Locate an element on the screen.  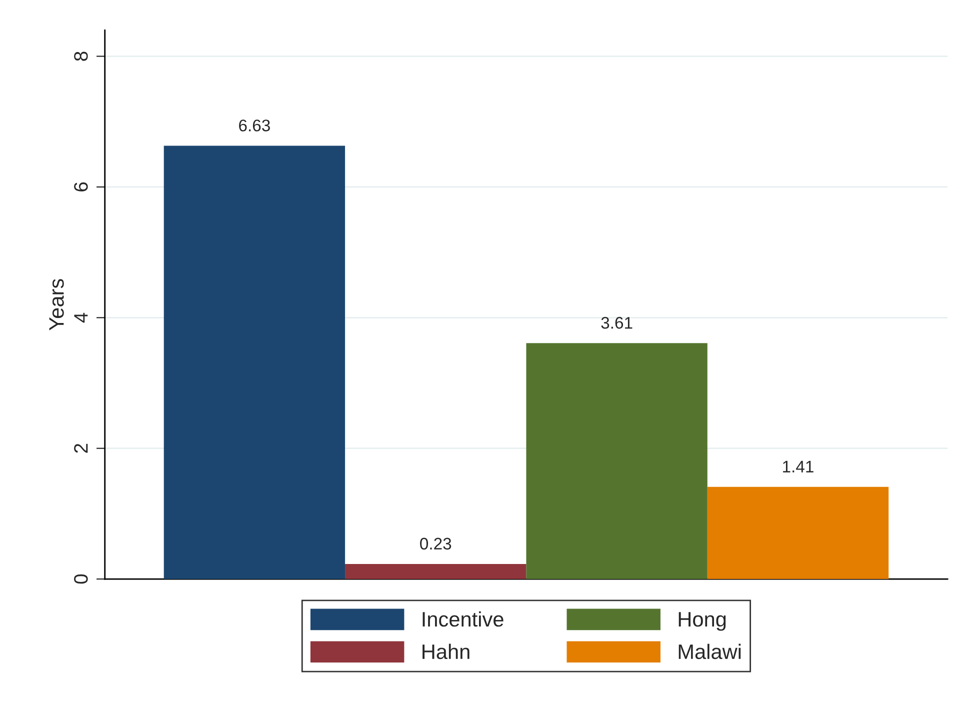
data-label: 6.63 is located at coordinates (254, 126).